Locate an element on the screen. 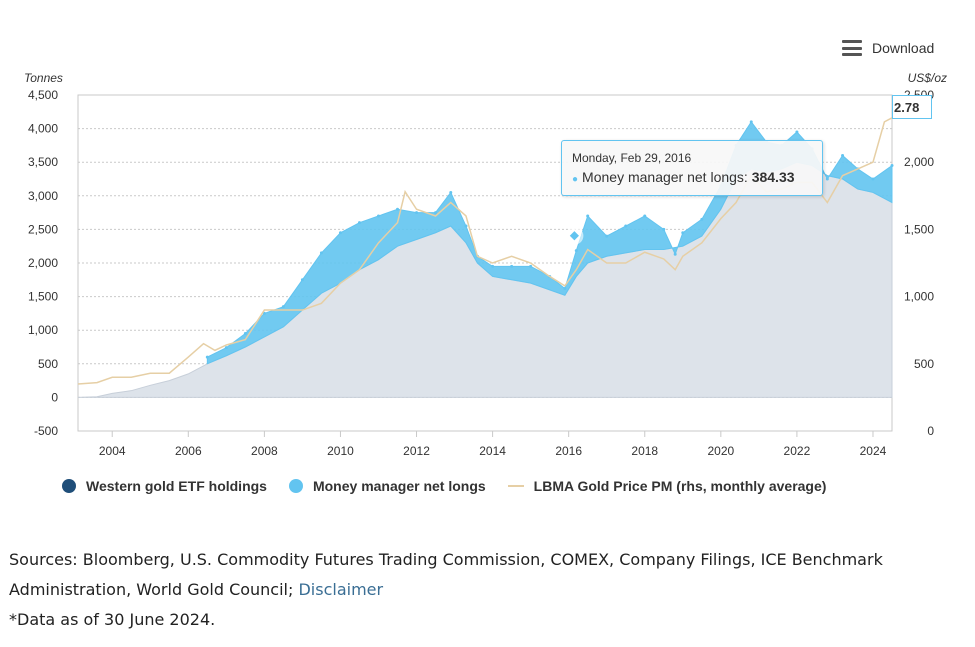 The height and width of the screenshot is (647, 975). right-tick-label: 1,500 is located at coordinates (919, 229).